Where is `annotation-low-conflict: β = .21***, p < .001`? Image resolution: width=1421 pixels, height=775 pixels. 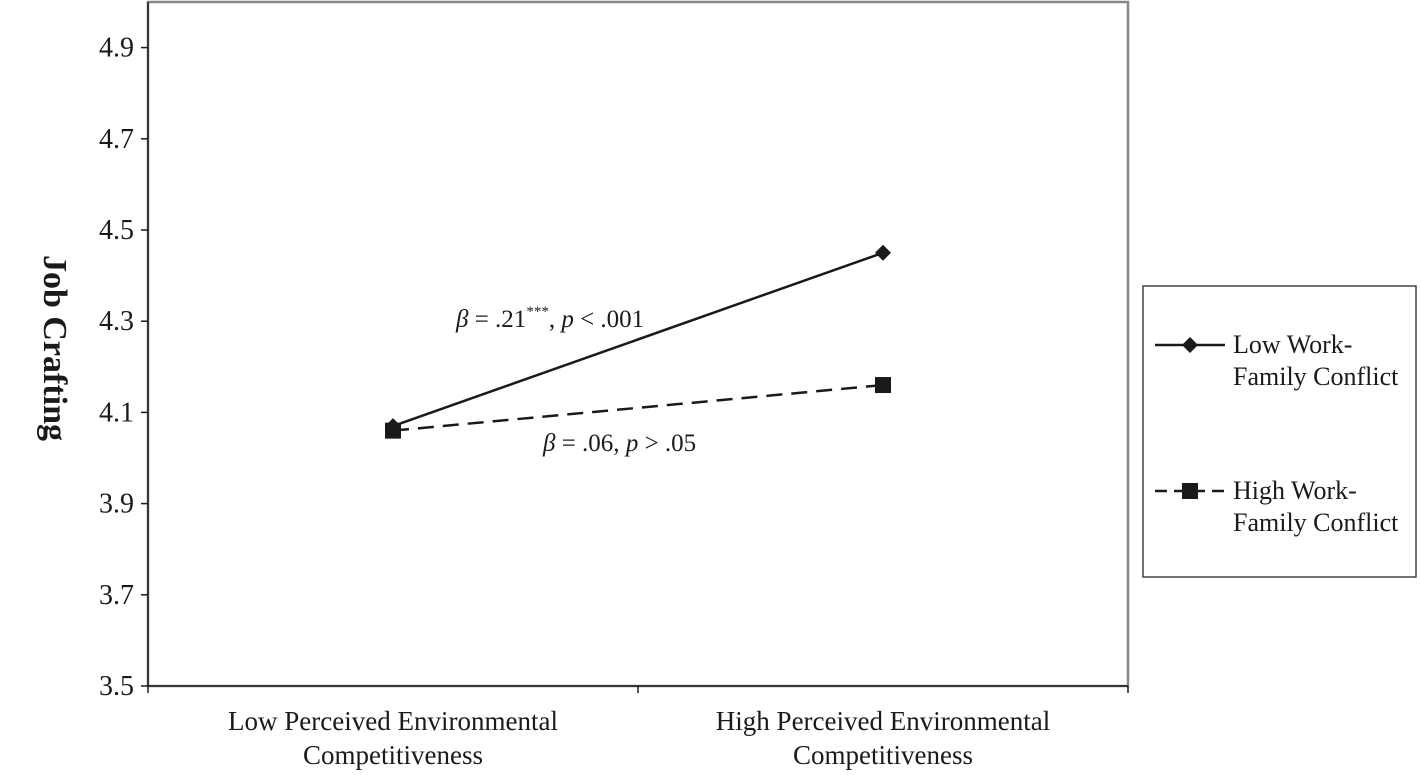
annotation-low-conflict: β = .21***, p < .001 is located at coordinates (549, 318).